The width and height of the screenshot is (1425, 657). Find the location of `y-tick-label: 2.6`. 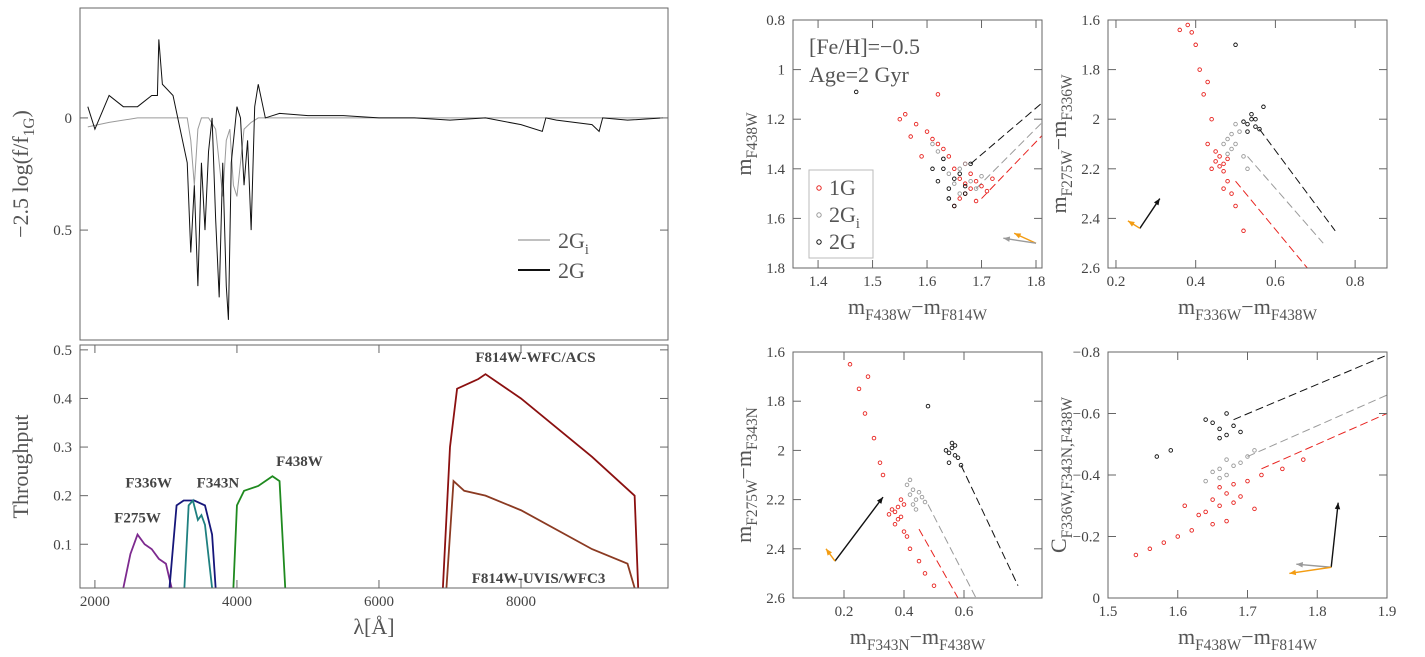

y-tick-label: 2.6 is located at coordinates (1090, 269).